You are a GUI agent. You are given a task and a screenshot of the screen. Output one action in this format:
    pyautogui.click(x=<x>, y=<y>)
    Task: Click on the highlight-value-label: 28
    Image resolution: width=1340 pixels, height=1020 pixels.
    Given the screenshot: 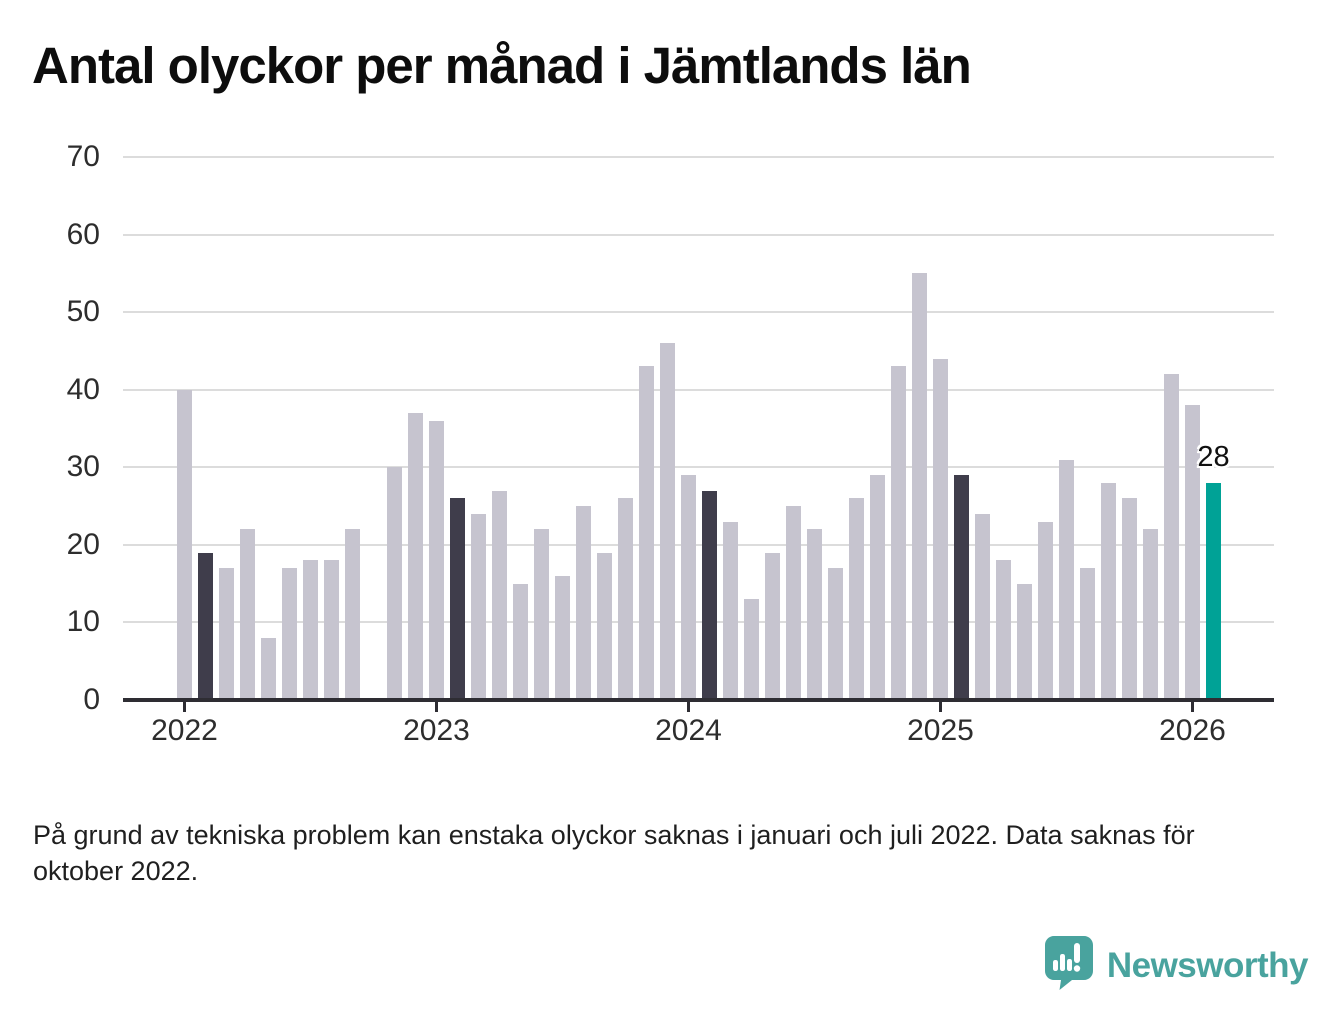 What is the action you would take?
    pyautogui.click(x=1213, y=456)
    